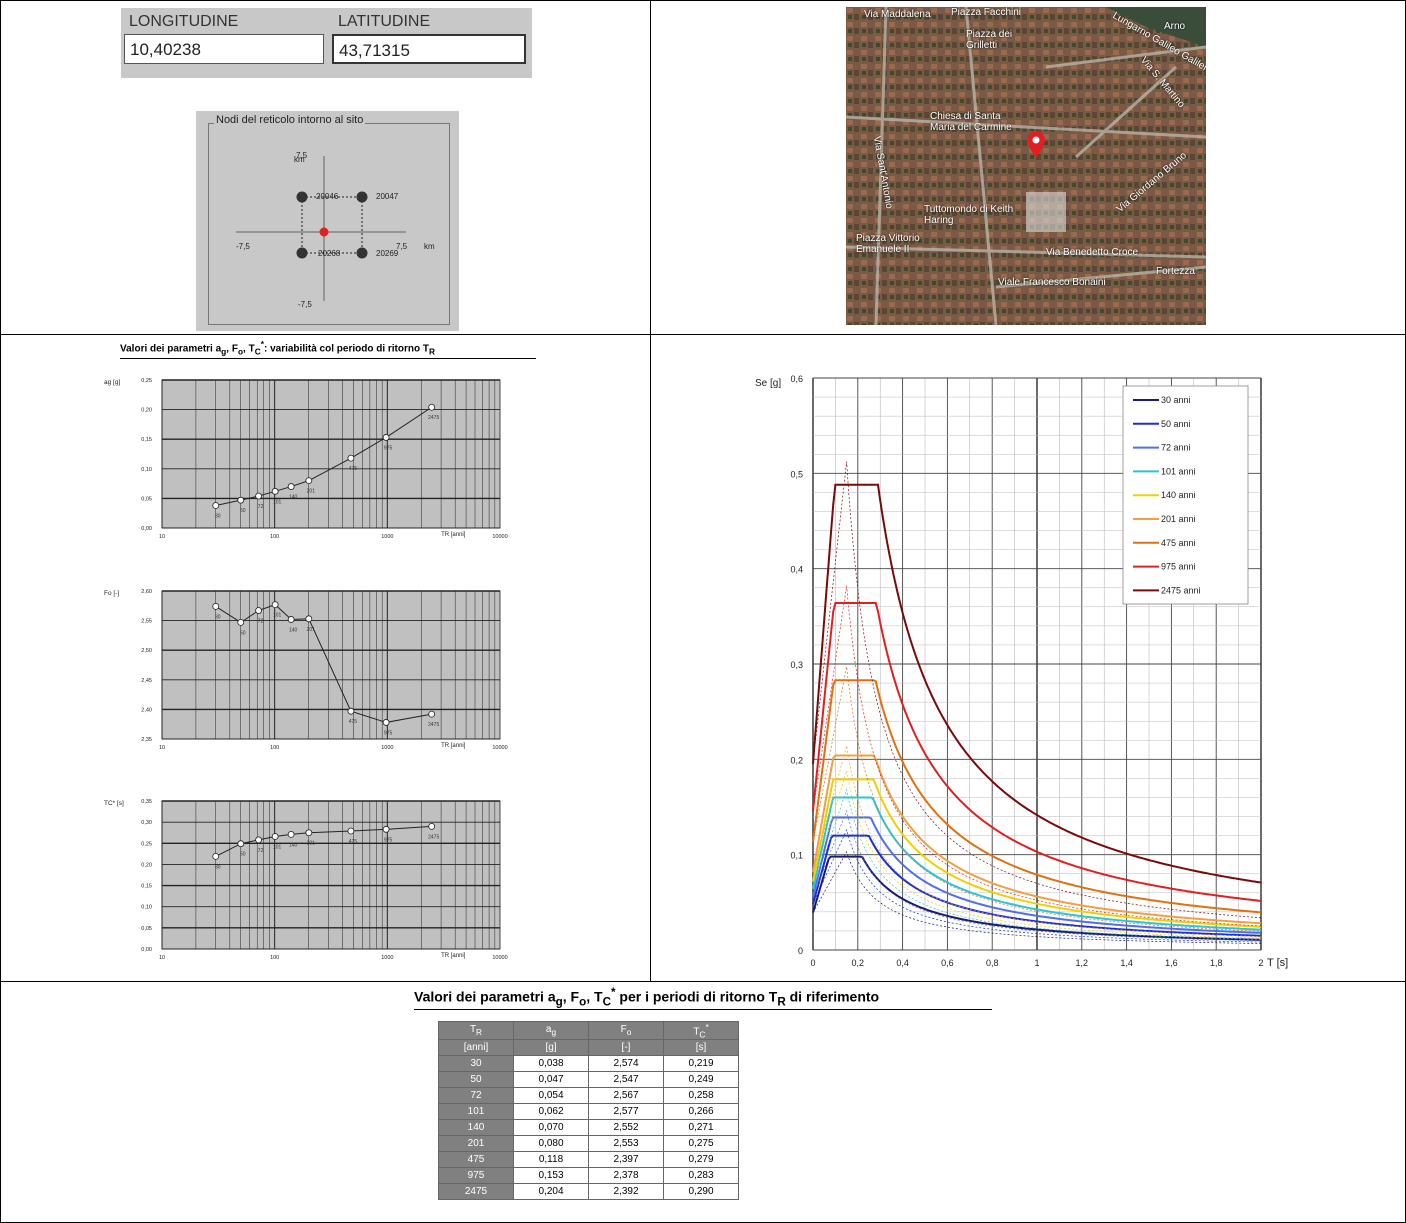  What do you see at coordinates (299, 159) in the screenshot?
I see `axis-unit-label: km` at bounding box center [299, 159].